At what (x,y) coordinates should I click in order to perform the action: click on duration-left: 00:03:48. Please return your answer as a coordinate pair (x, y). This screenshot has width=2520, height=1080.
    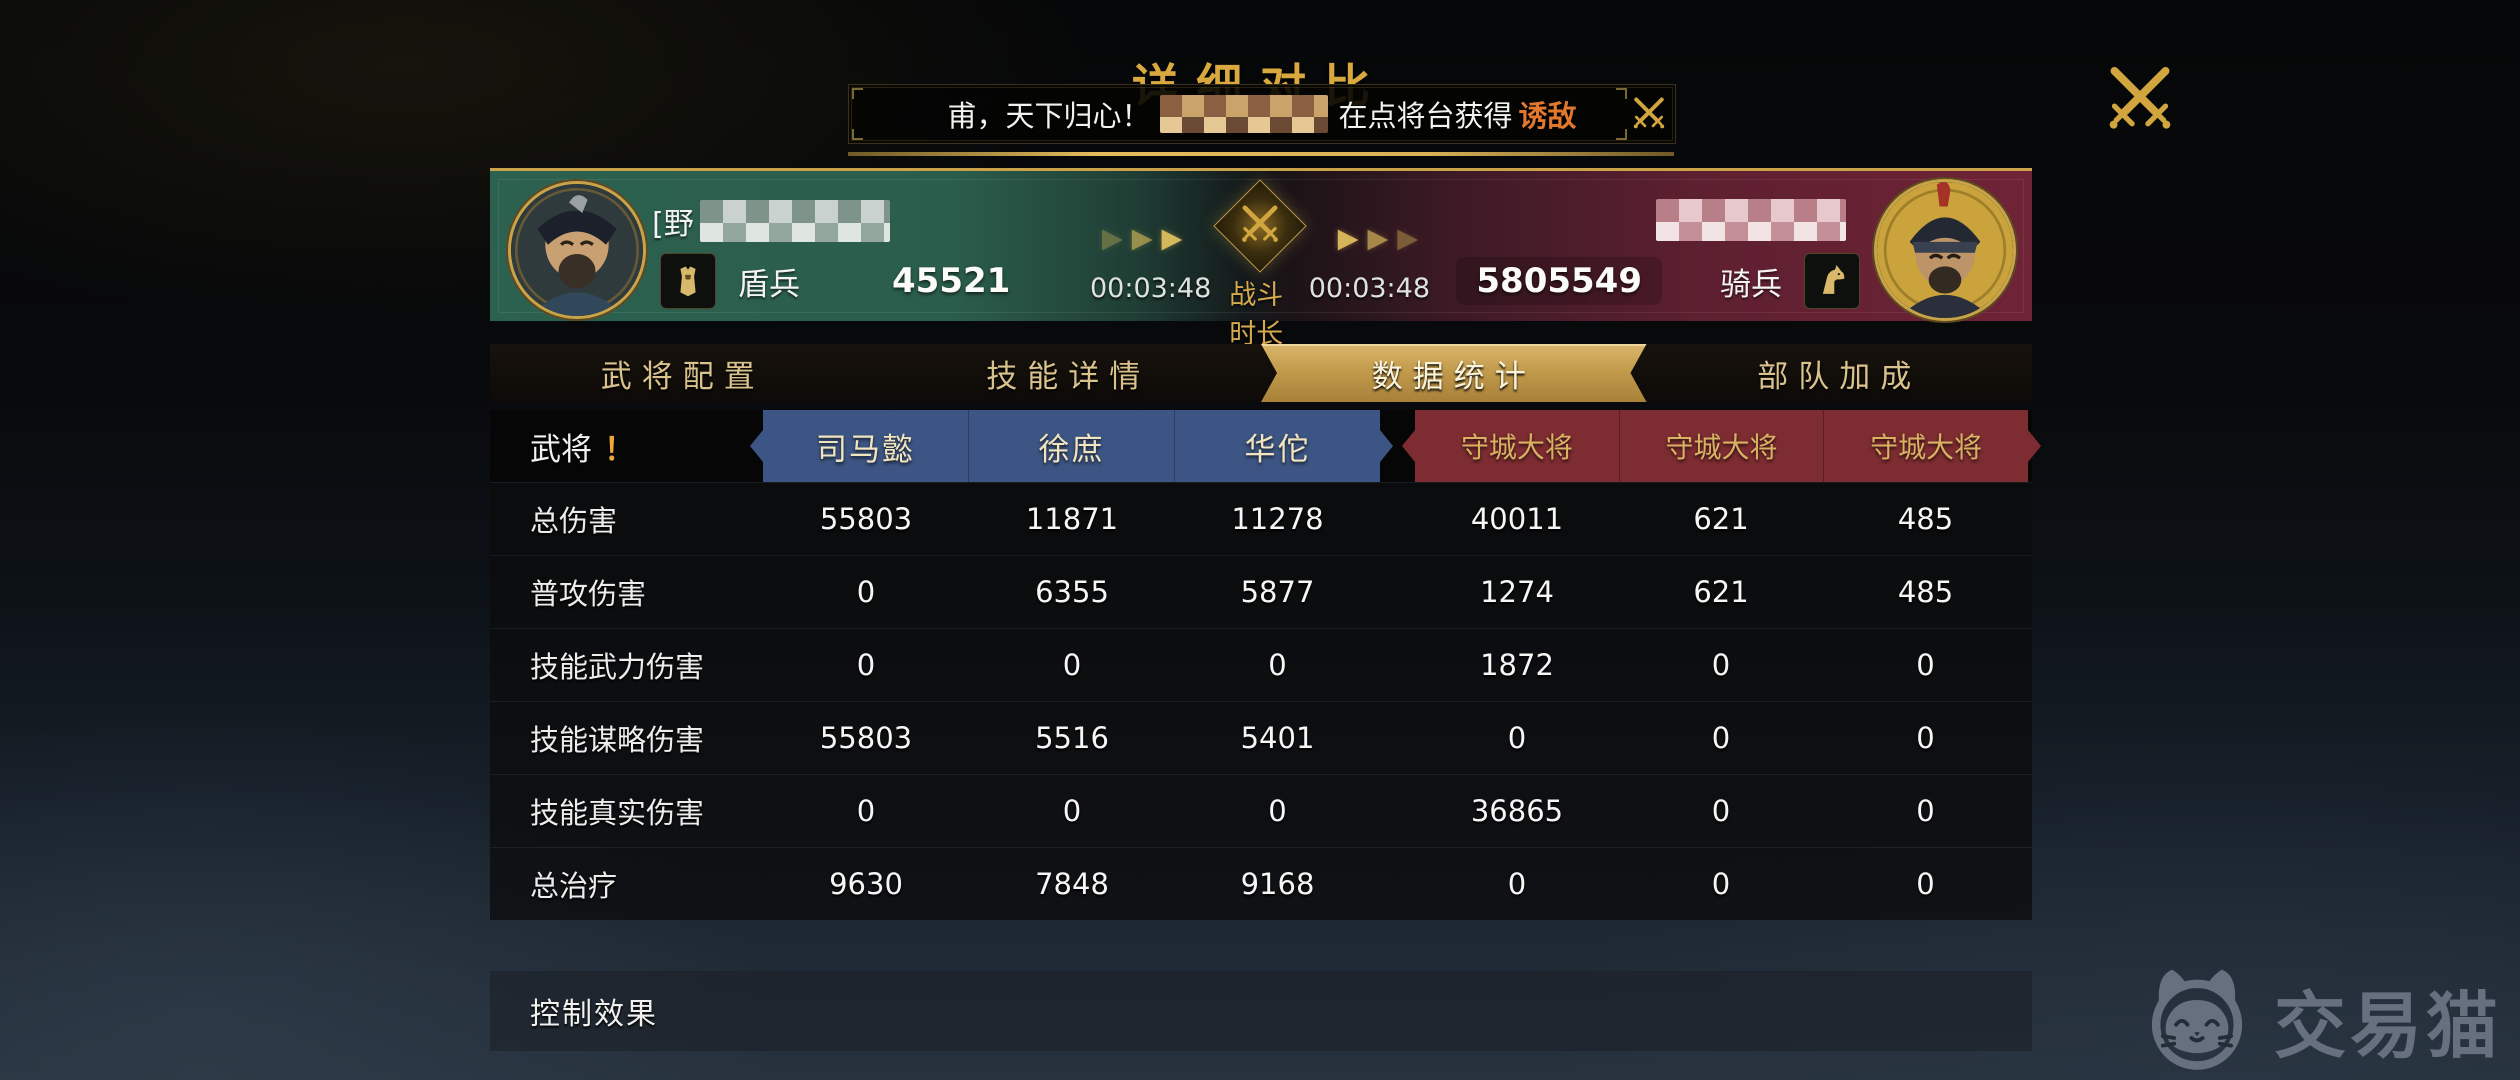
    Looking at the image, I should click on (1151, 288).